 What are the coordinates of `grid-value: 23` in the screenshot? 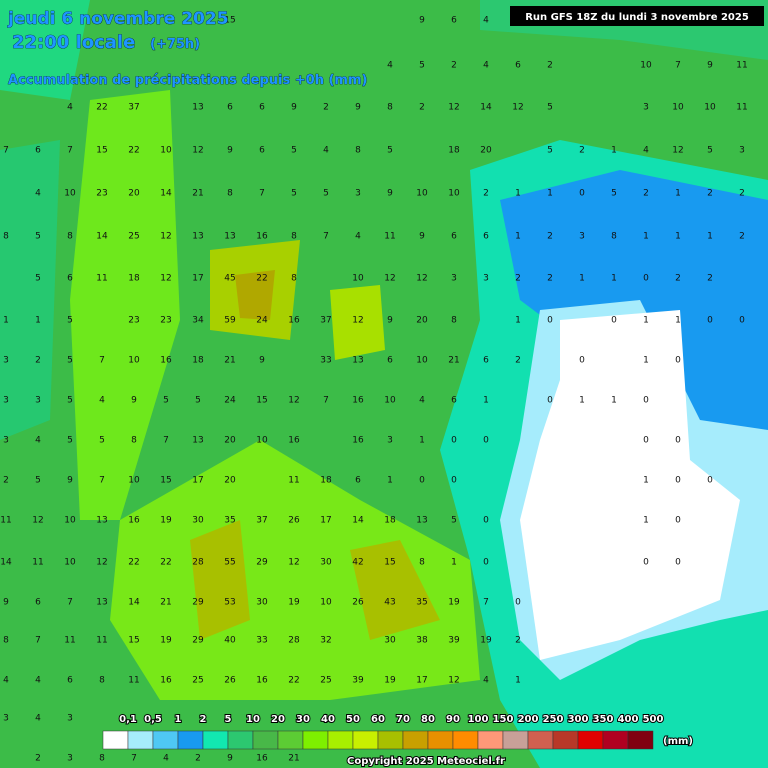 It's located at (133, 321).